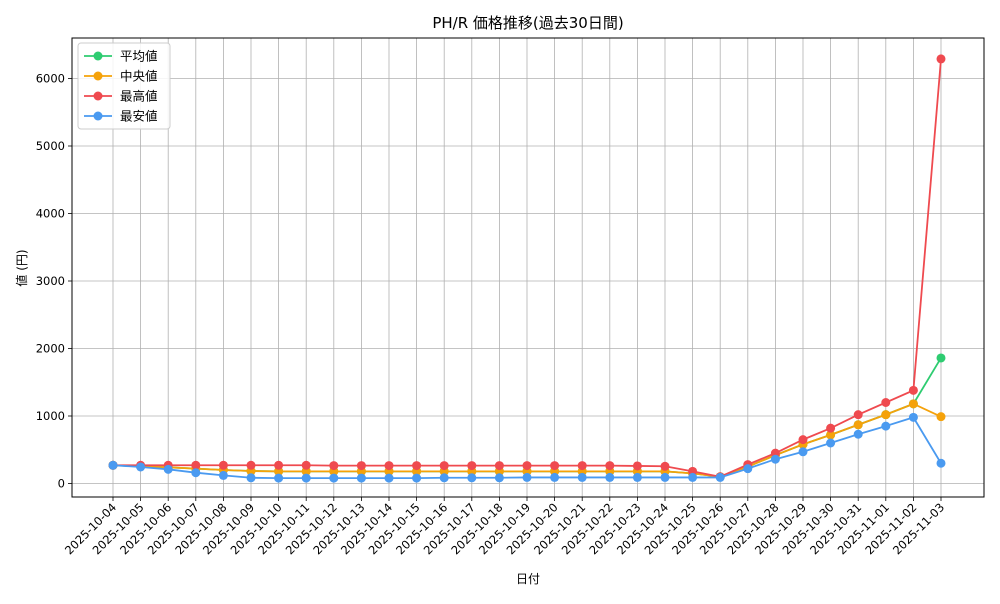  What do you see at coordinates (61, 484) in the screenshot?
I see `y-tick-label: 0` at bounding box center [61, 484].